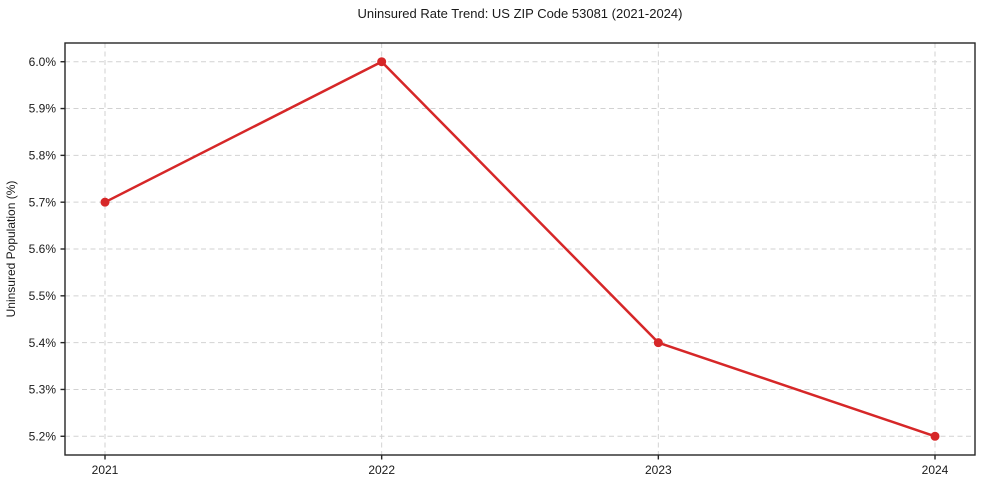 The height and width of the screenshot is (490, 989). What do you see at coordinates (935, 470) in the screenshot?
I see `x-tick-label: 2024` at bounding box center [935, 470].